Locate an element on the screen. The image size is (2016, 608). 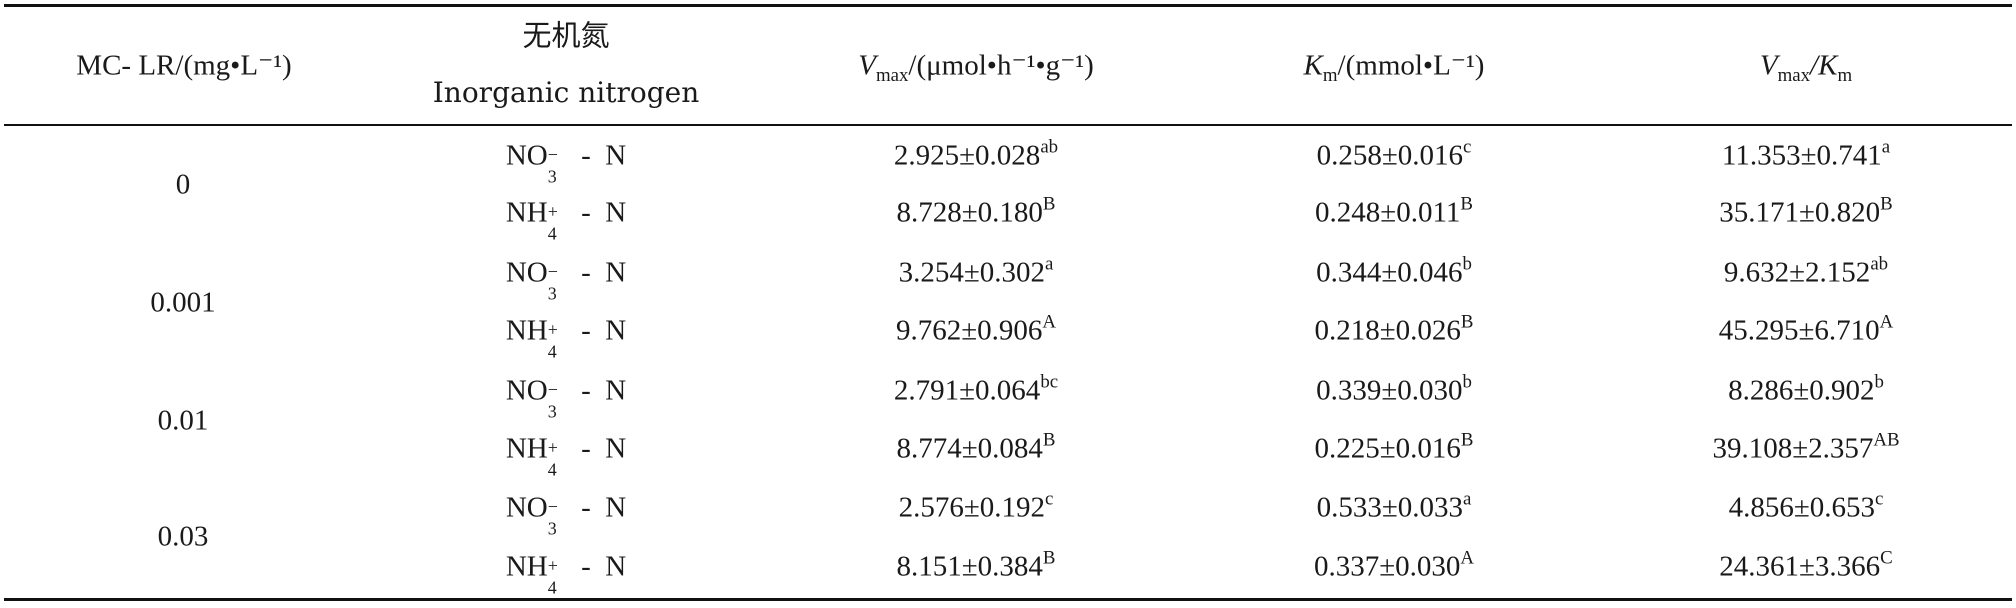
vmax-value: 8.728±0.180 is located at coordinates (969, 212).